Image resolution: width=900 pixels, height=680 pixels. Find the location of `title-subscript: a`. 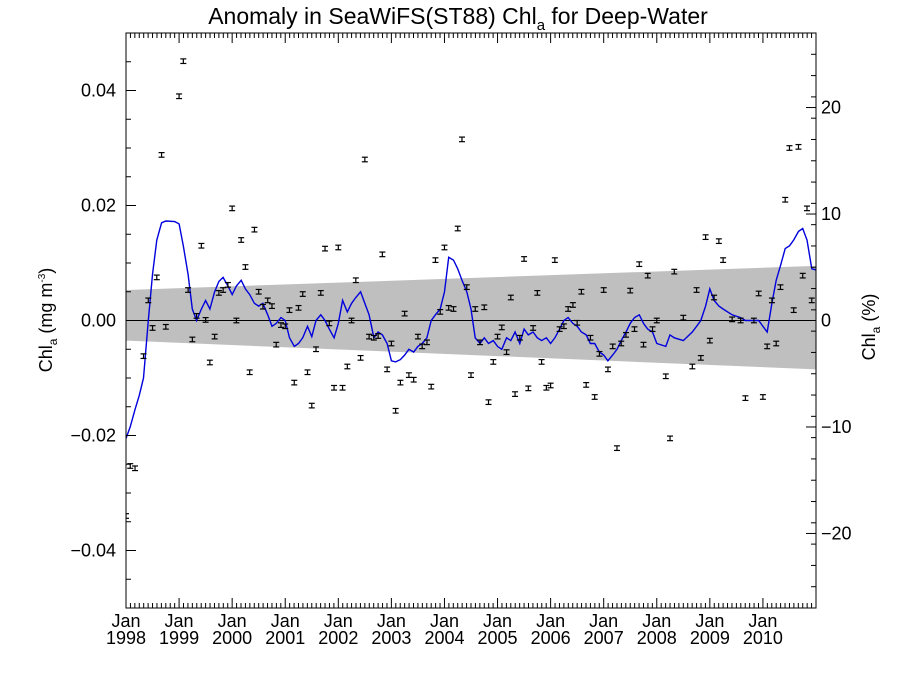

title-subscript: a is located at coordinates (541, 25).